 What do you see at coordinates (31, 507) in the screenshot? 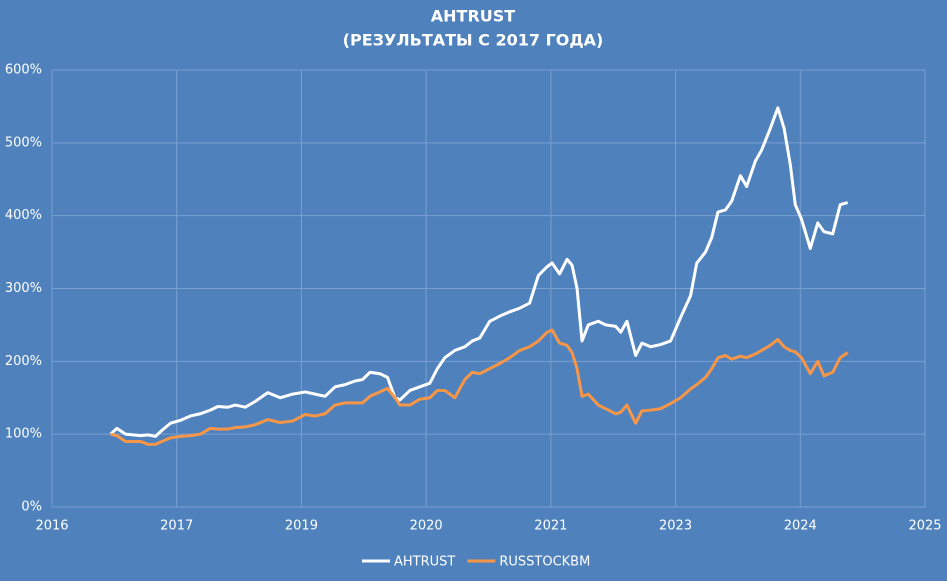
I see `y-tick-label: 0%` at bounding box center [31, 507].